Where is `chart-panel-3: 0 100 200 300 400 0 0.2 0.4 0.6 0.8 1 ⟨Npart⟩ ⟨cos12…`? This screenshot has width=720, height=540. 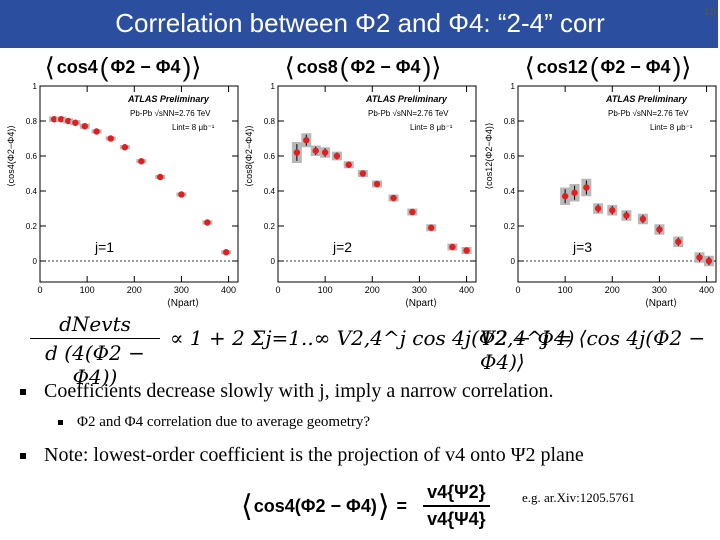
chart-panel-3: 0 100 200 300 400 0 0.2 0.4 0.6 0.8 1 ⟨Npart⟩ ⟨cos12… is located at coordinates (600, 195).